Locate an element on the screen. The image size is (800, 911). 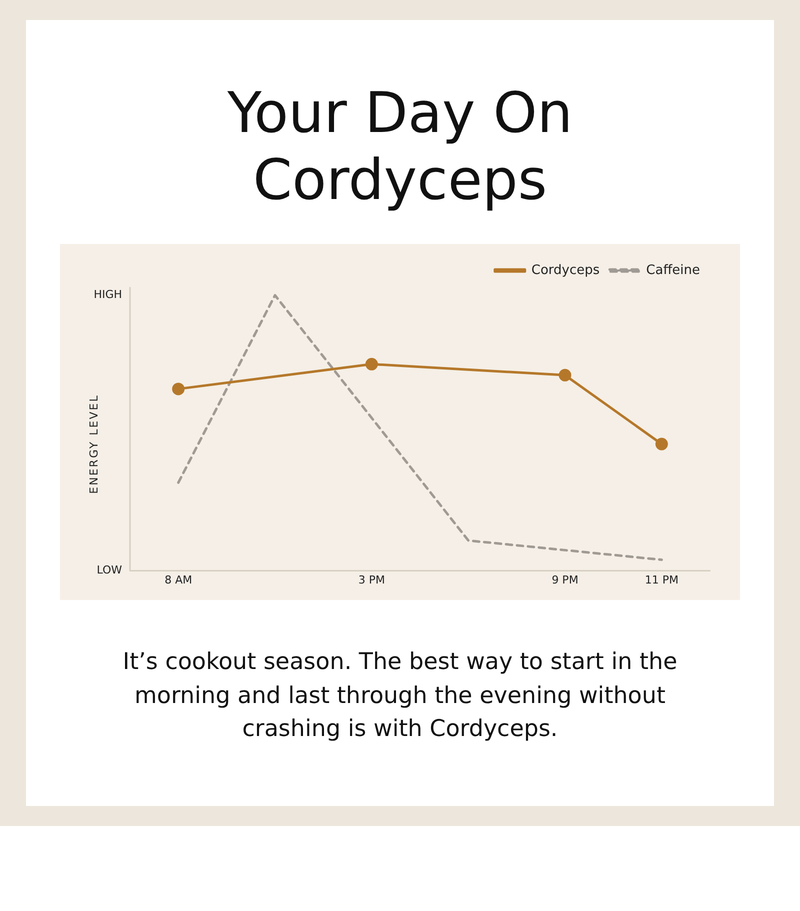
y-axis-title: ENERGY LEVEL is located at coordinates (94, 444).